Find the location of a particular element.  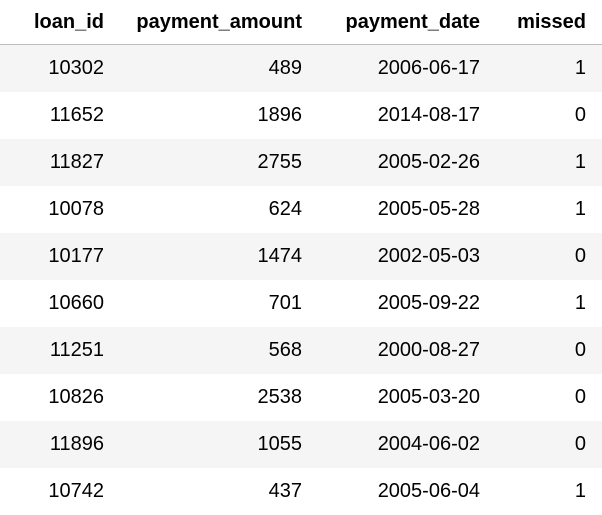

cell-loan-id: 10660 is located at coordinates (76, 303).